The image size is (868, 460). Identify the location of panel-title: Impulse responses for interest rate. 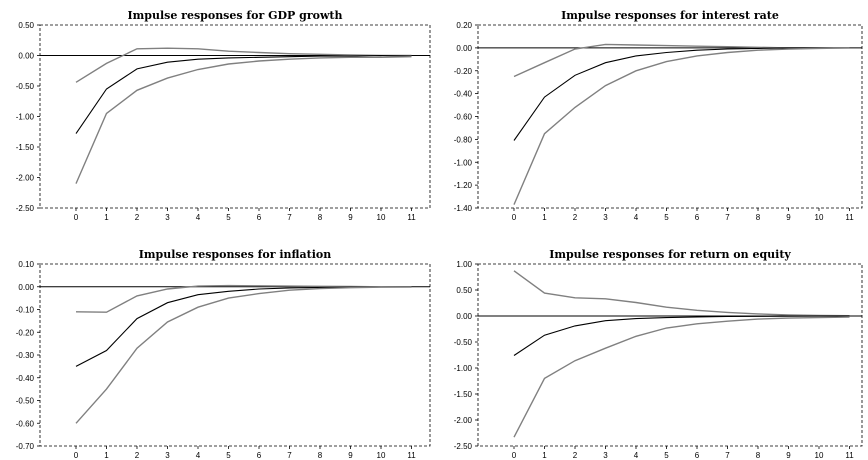
(670, 15).